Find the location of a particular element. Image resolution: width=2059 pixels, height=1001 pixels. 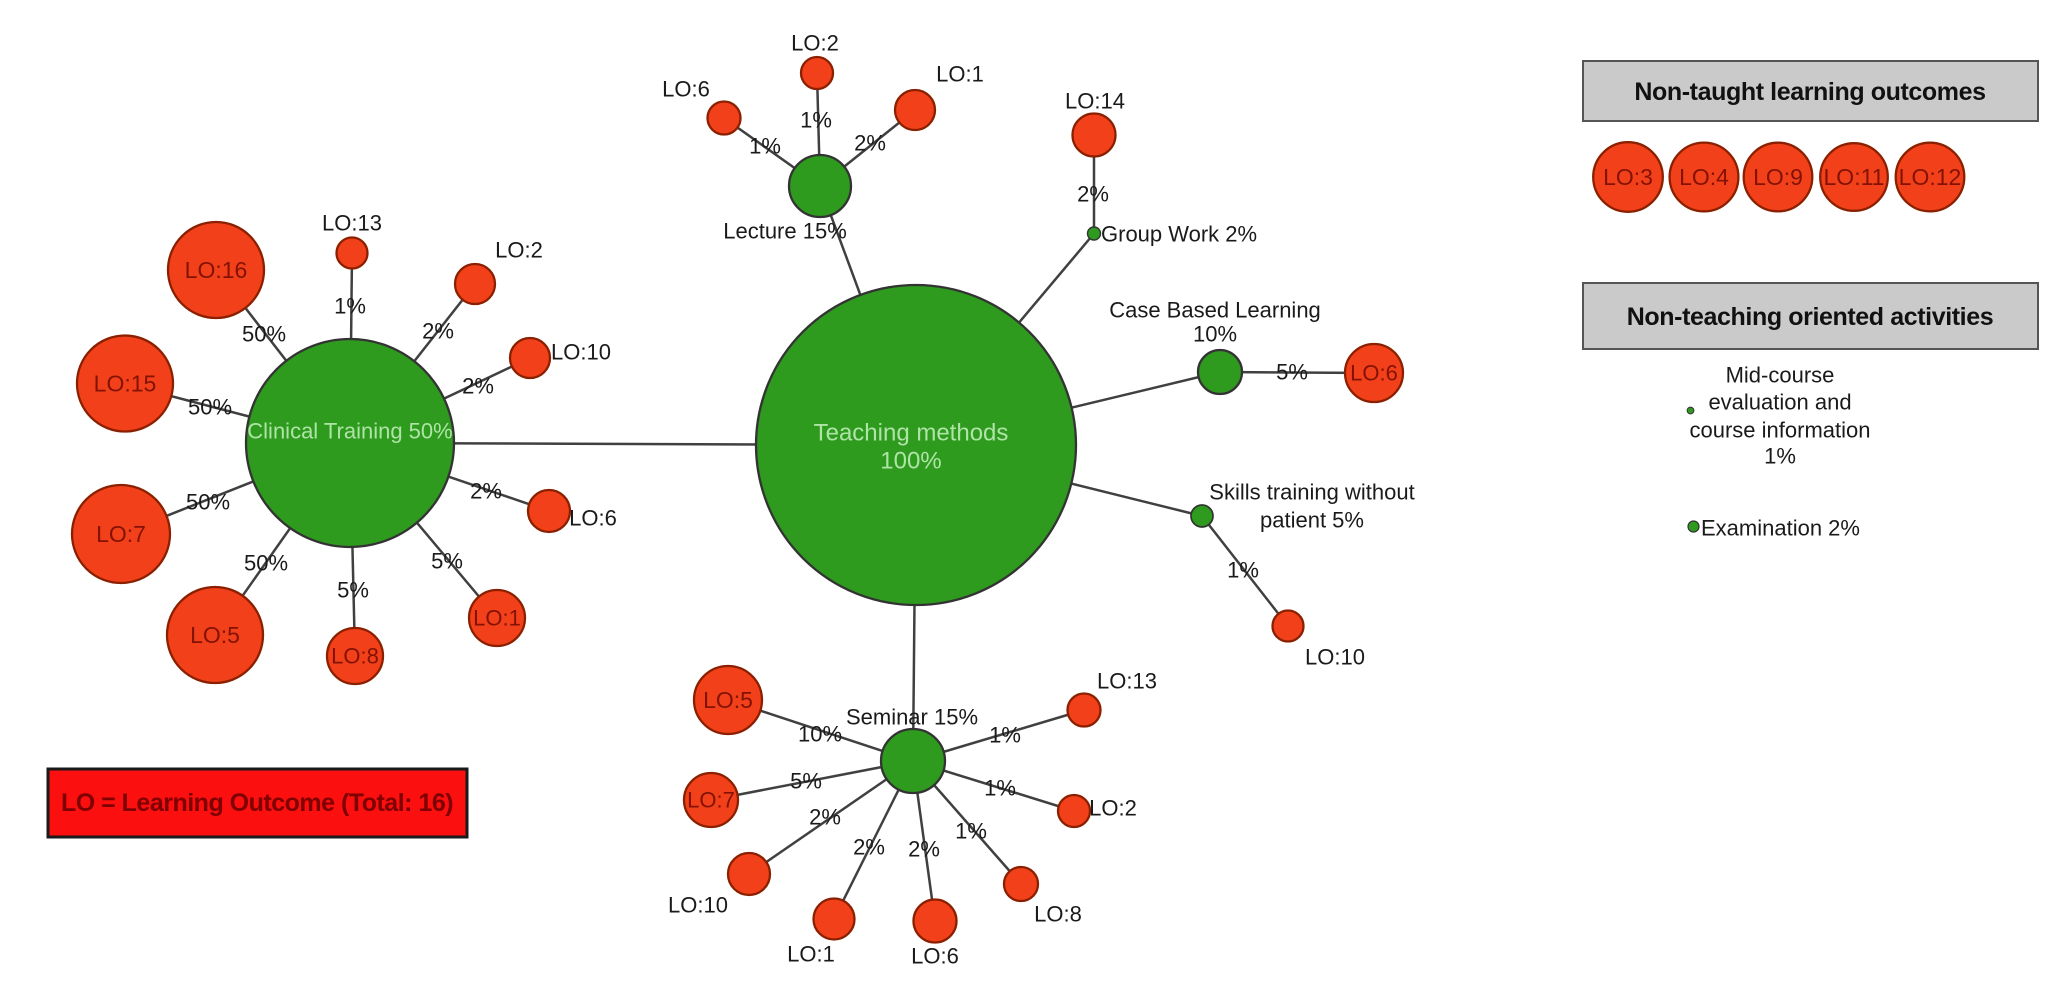

svg-text: LO:4 is located at coordinates (1704, 177).